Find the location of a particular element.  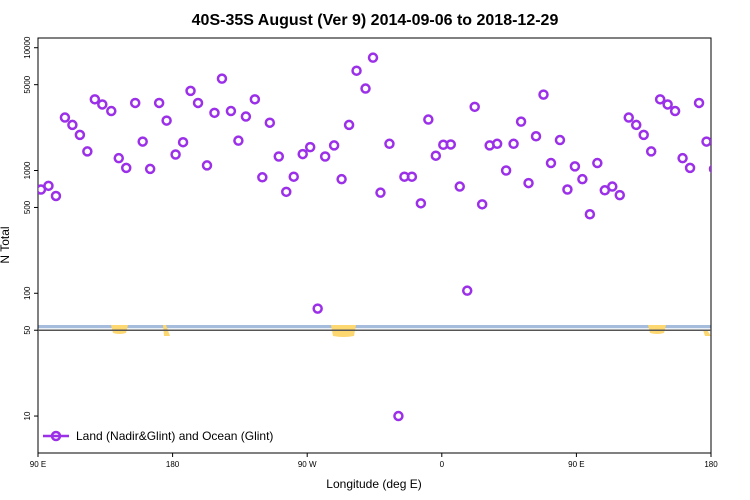

y-axis-label: N Total is located at coordinates (6, 244).